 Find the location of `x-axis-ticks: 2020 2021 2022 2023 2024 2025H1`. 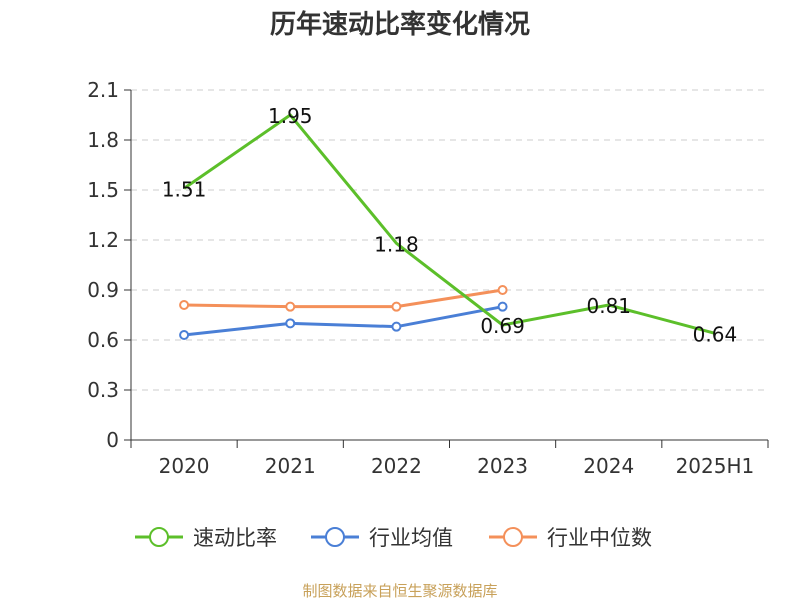

x-axis-ticks: 2020 2021 2022 2023 2024 2025H1 is located at coordinates (457, 466).